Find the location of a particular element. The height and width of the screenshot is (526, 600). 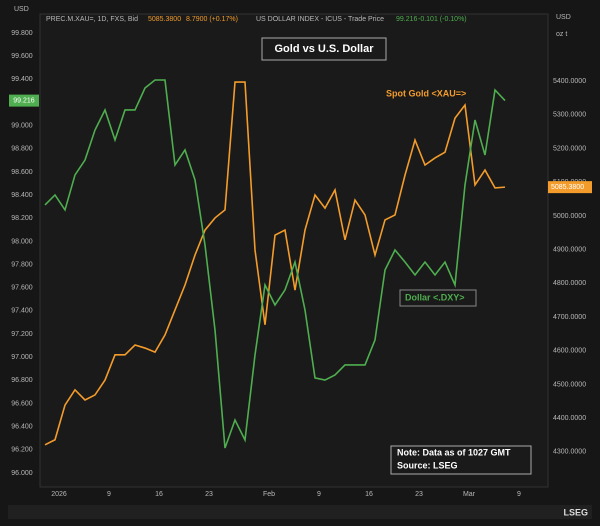

footer-bar is located at coordinates (300, 512).